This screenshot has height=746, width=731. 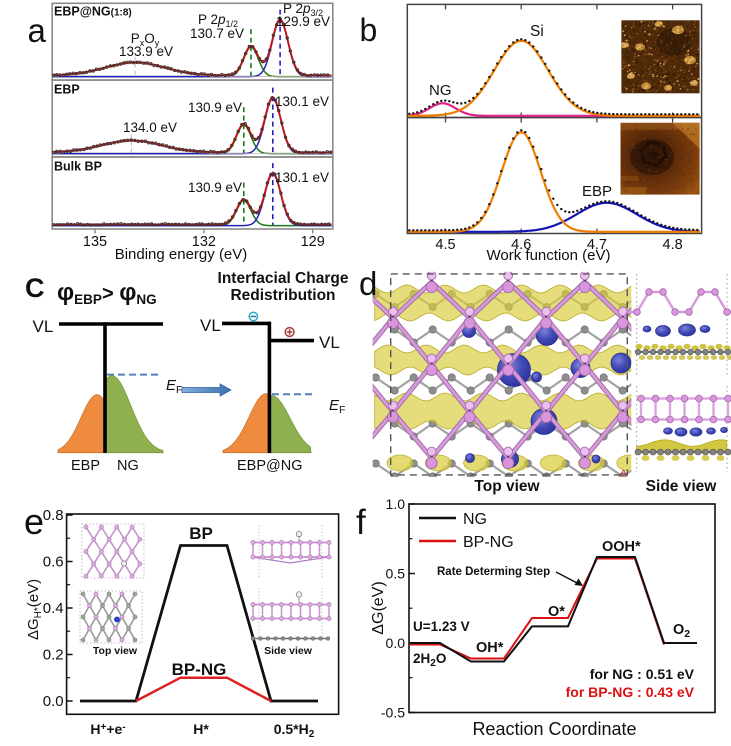 I want to click on svg-text: O*, so click(x=556, y=612).